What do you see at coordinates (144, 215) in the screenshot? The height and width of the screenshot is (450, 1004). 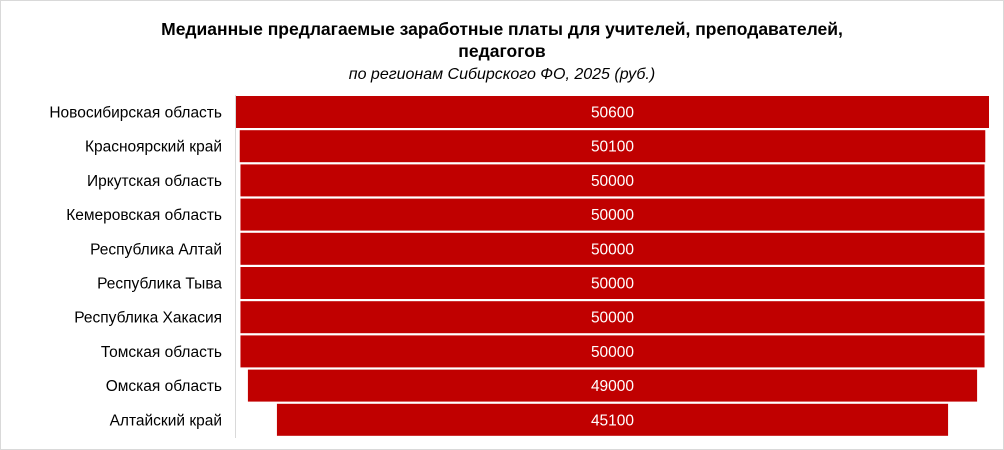 I see `category-label: Кемеровская область` at bounding box center [144, 215].